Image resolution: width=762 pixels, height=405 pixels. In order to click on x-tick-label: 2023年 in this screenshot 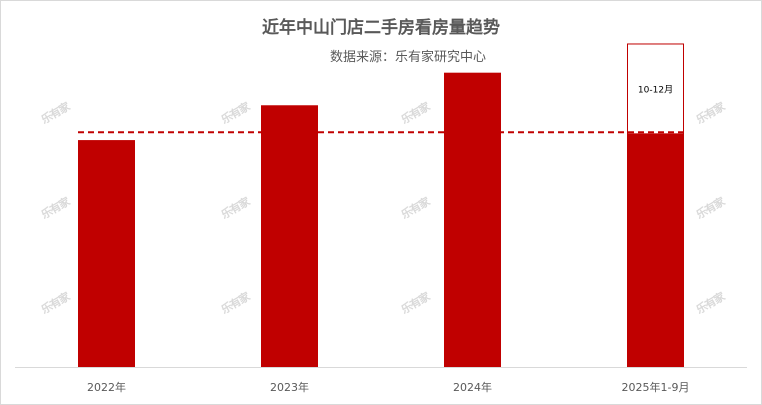, I will do `click(289, 387)`.